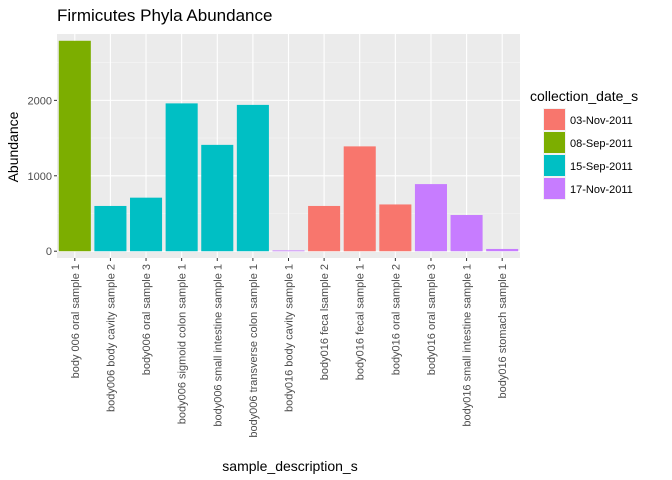 This screenshot has height=480, width=672. I want to click on x-axis-title: sample_description_s, so click(289, 466).